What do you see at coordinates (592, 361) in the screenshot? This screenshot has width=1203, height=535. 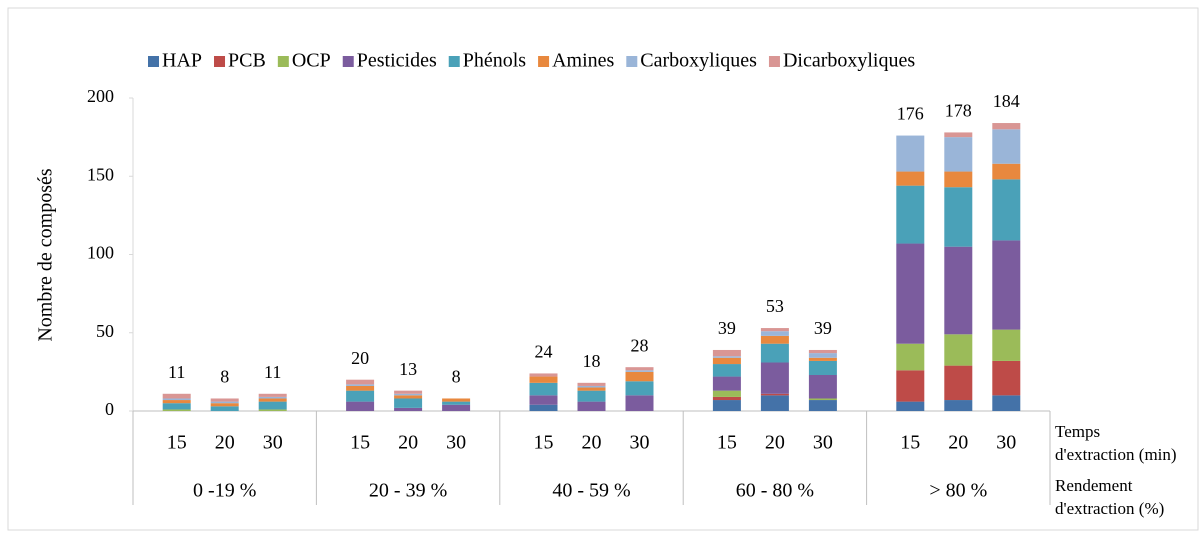 I see `total-label: 18` at bounding box center [592, 361].